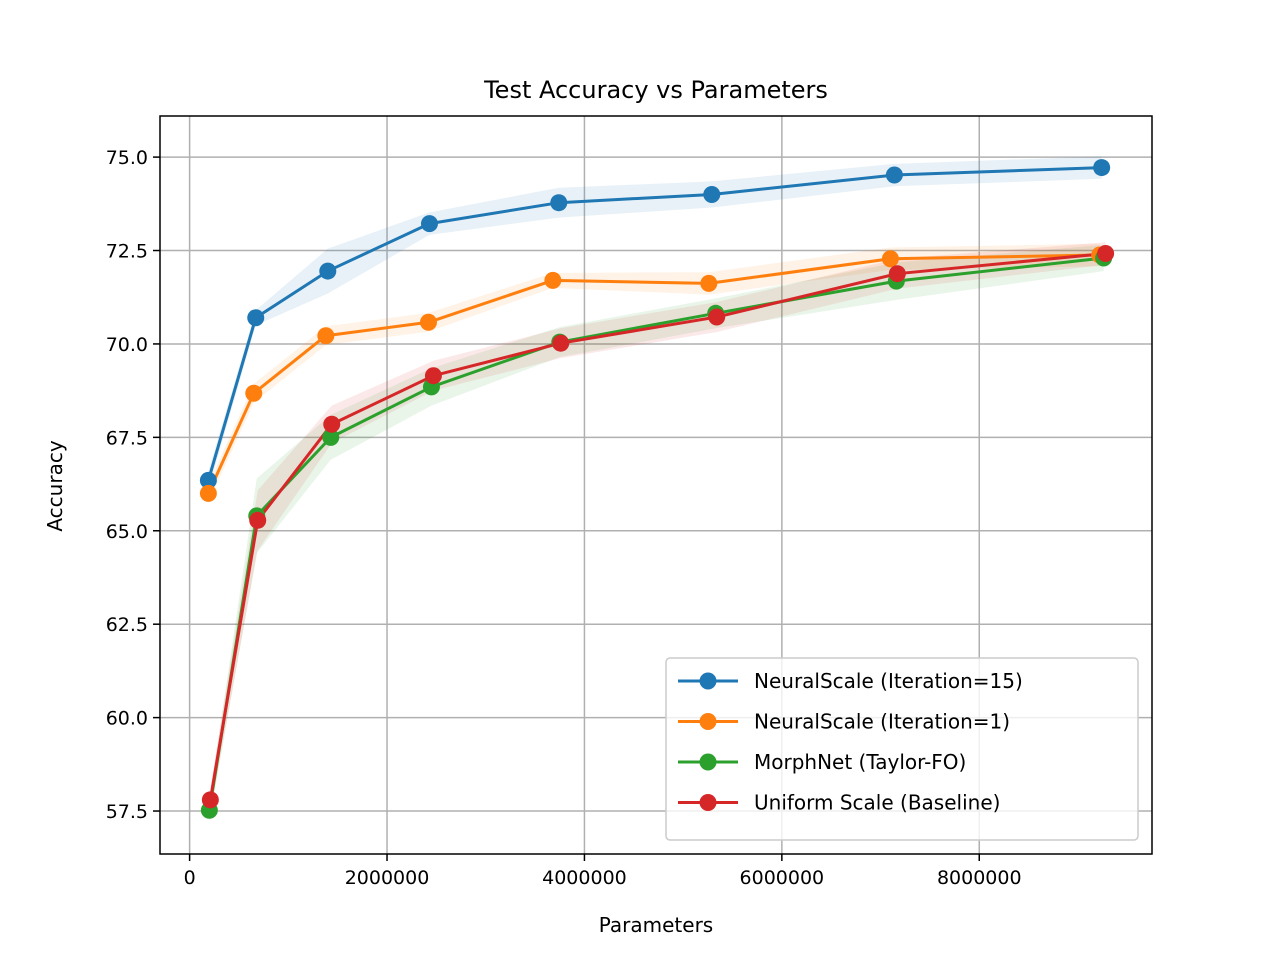 The image size is (1280, 960). I want to click on y-tick-label: 57.5, so click(127, 812).